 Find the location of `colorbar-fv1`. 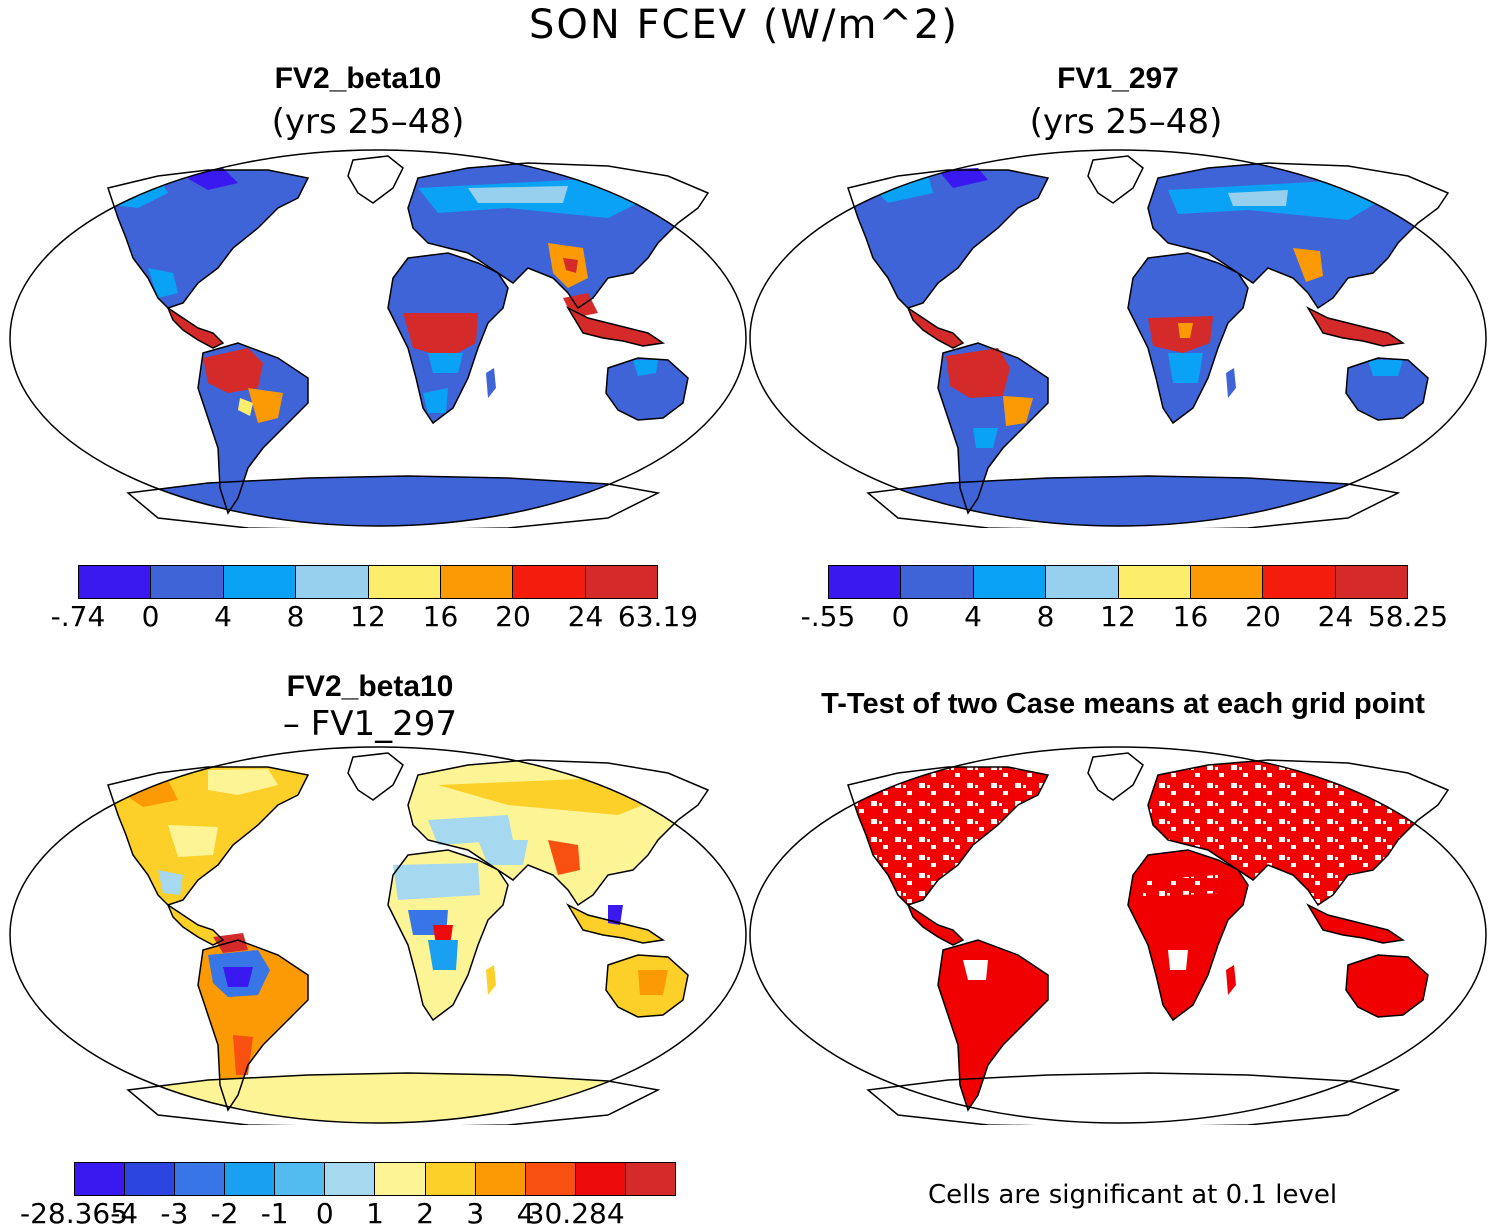

colorbar-fv1 is located at coordinates (1118, 582).